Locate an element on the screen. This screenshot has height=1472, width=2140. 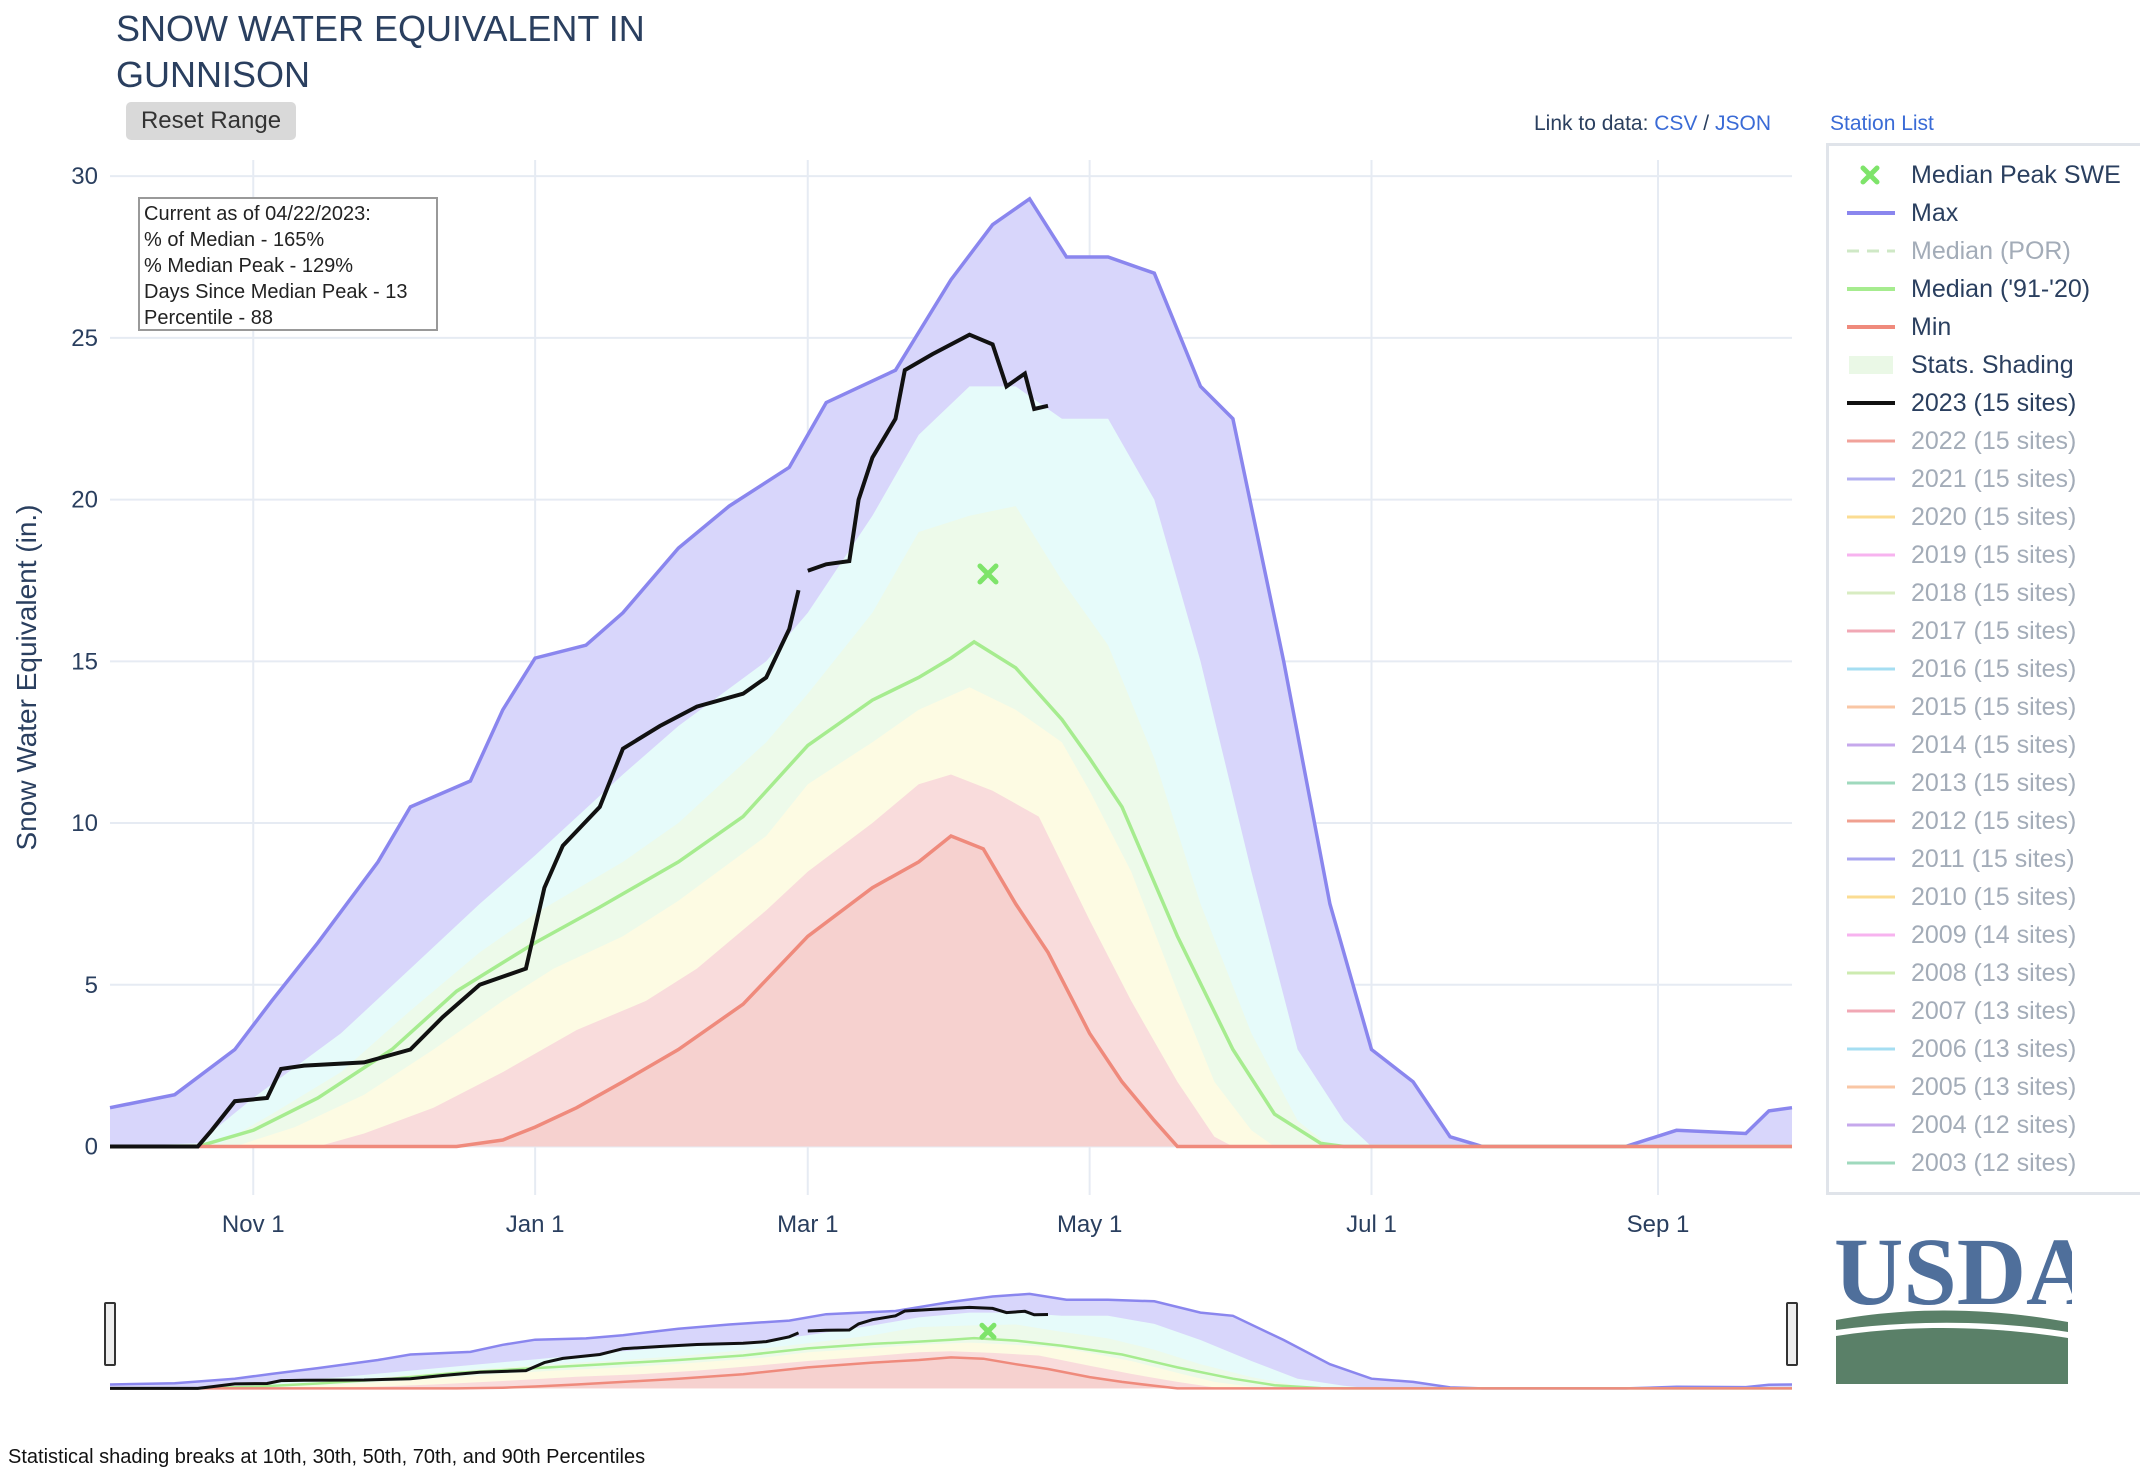
usda-logo: USDA is located at coordinates (1963, 1301).